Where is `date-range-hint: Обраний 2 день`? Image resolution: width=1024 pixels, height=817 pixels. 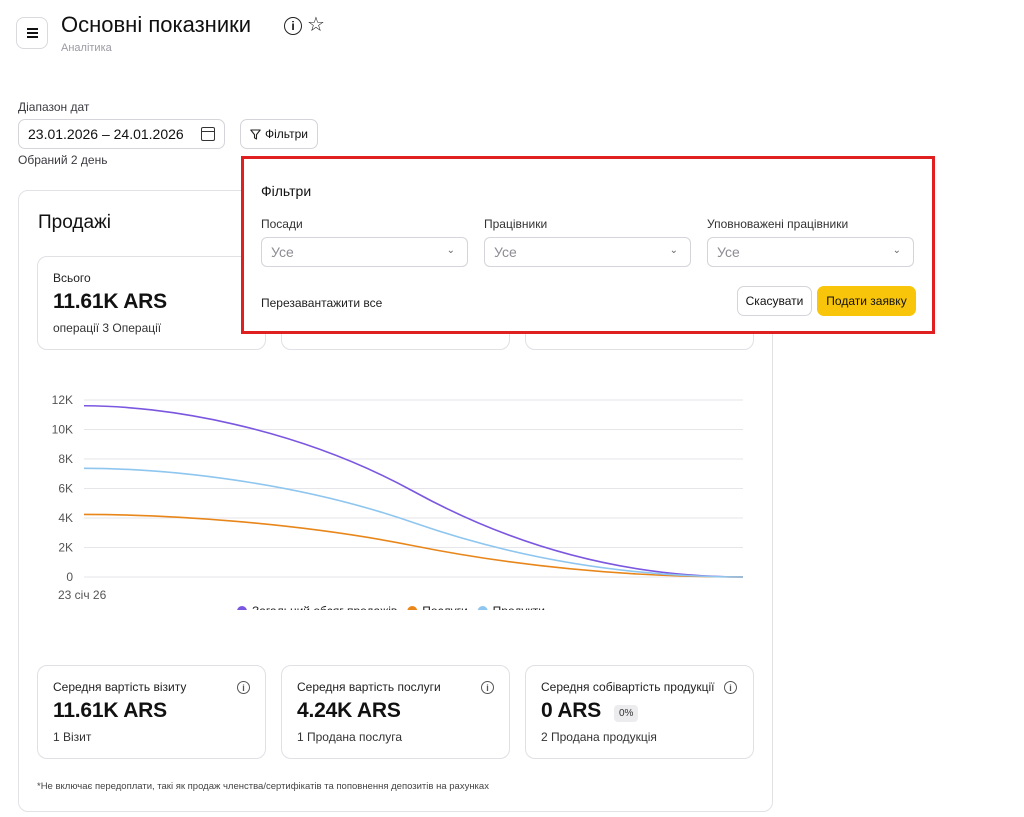
date-range-hint: Обраний 2 день is located at coordinates (63, 160).